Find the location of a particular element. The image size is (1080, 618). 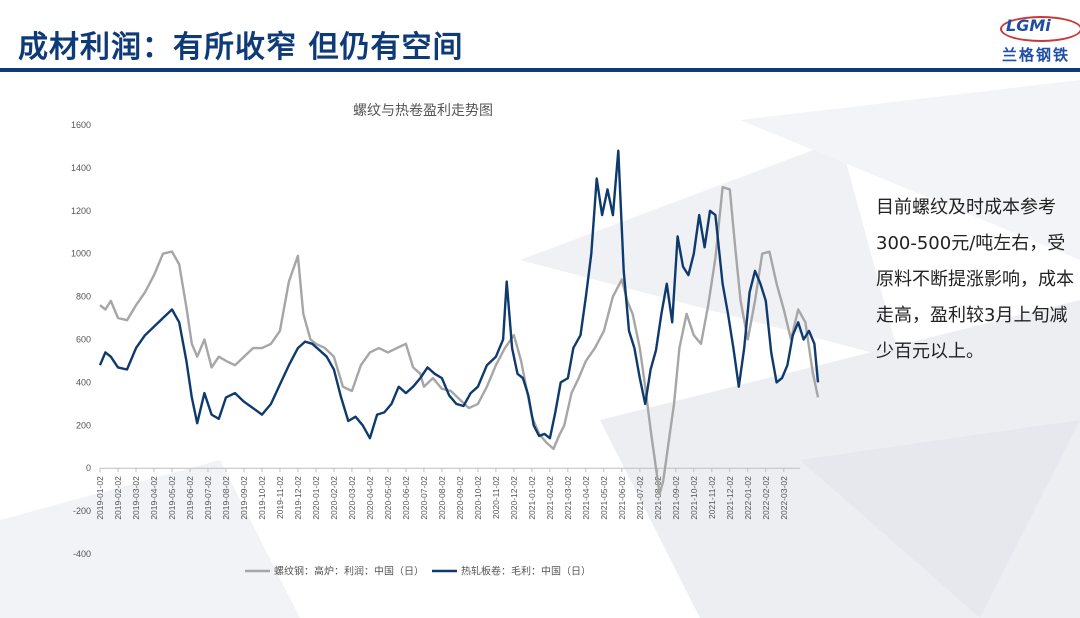

y-tick-label: 1000 is located at coordinates (81, 254).